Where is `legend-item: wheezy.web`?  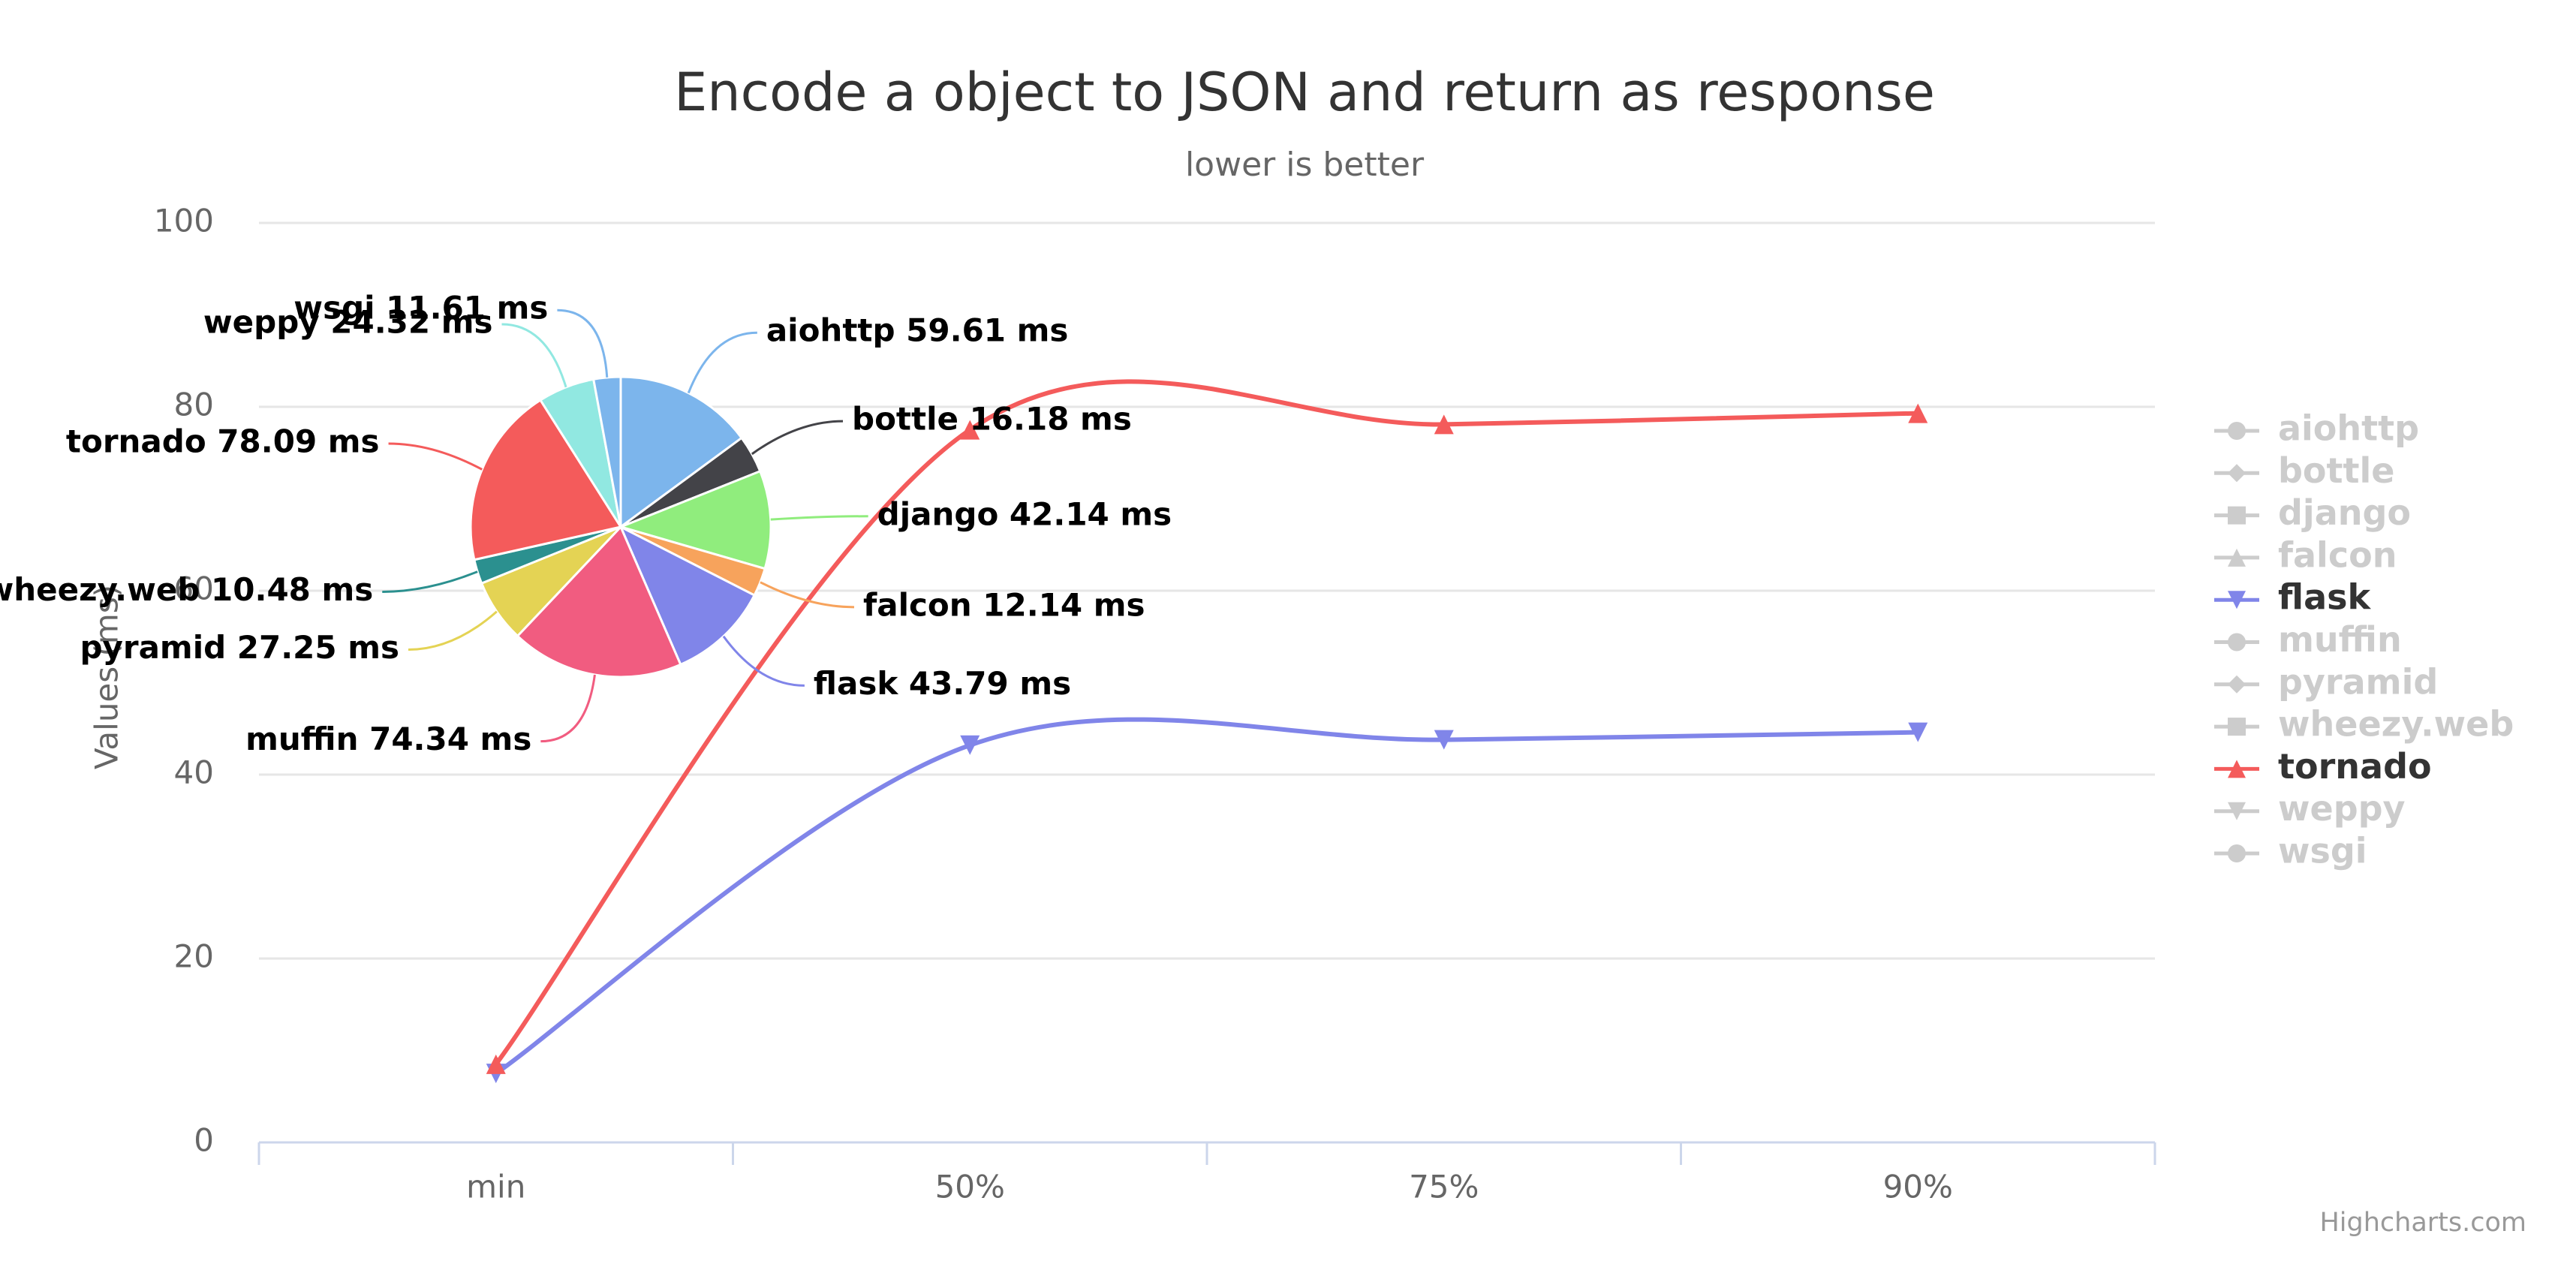 legend-item: wheezy.web is located at coordinates (2396, 724).